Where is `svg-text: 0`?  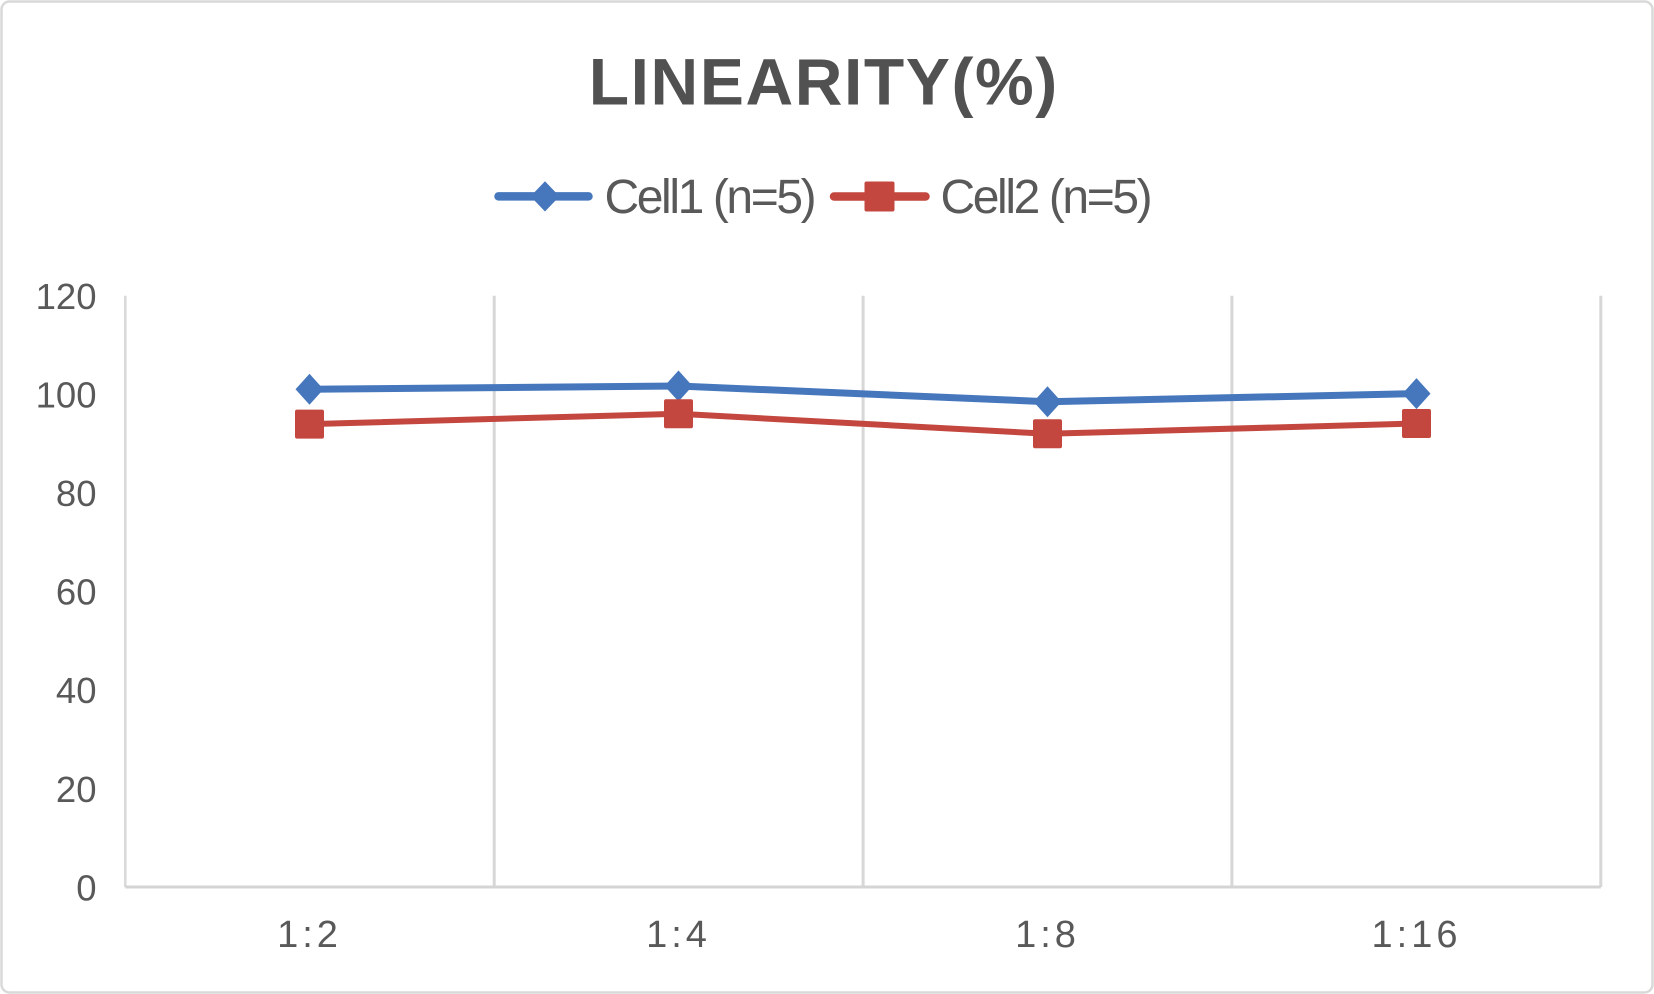
svg-text: 0 is located at coordinates (86, 887).